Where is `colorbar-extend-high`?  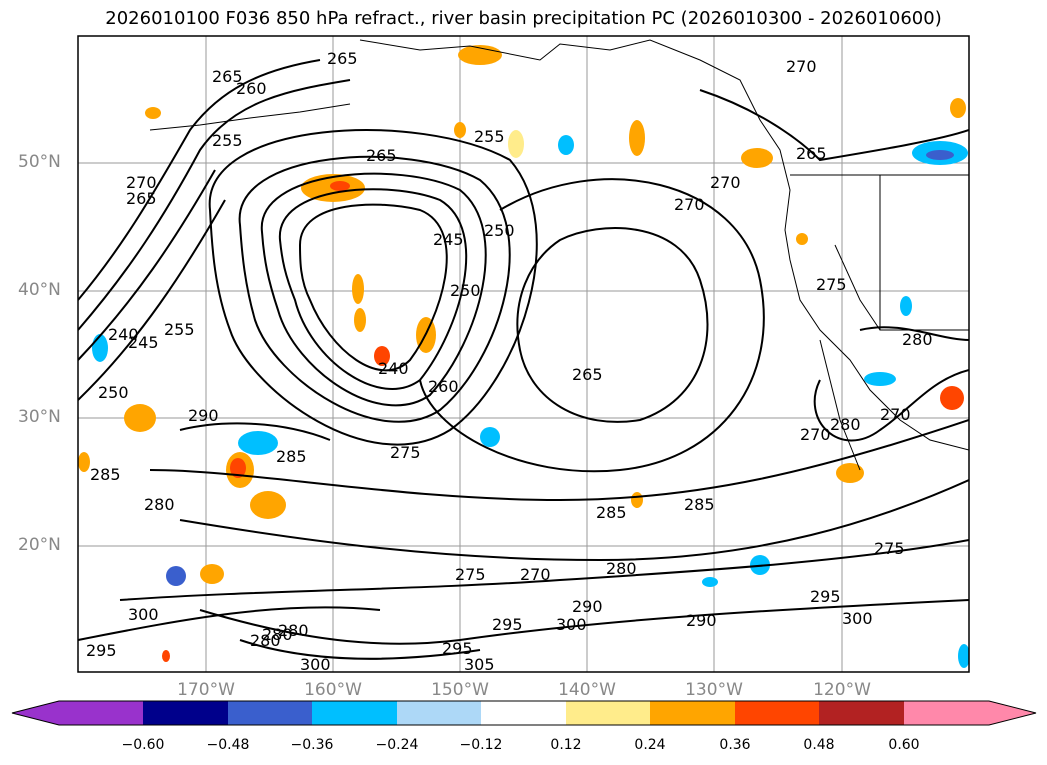
colorbar-extend-high is located at coordinates (1012, 713).